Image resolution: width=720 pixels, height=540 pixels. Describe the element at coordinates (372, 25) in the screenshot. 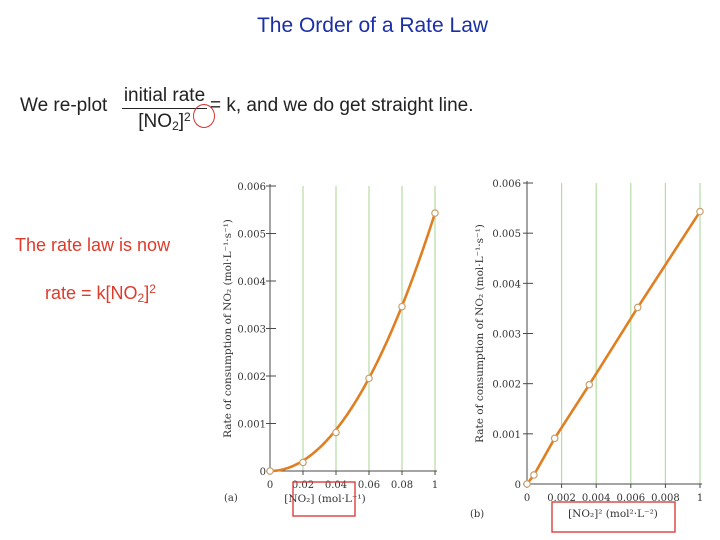

I see `slide-title: The Order of a Rate Law` at that location.